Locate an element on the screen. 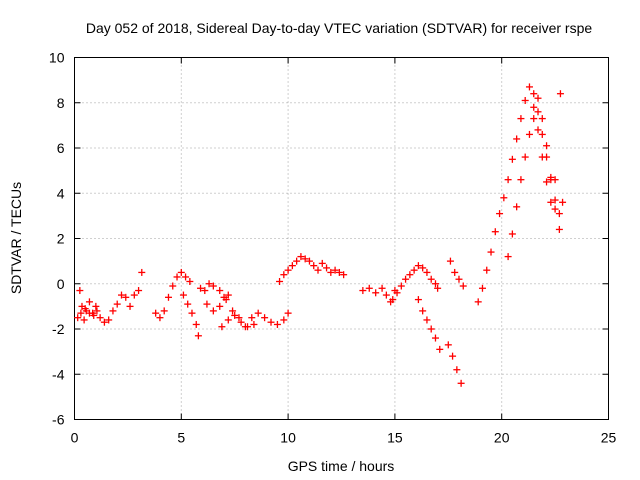  y-tick-label: 6 is located at coordinates (61, 148).